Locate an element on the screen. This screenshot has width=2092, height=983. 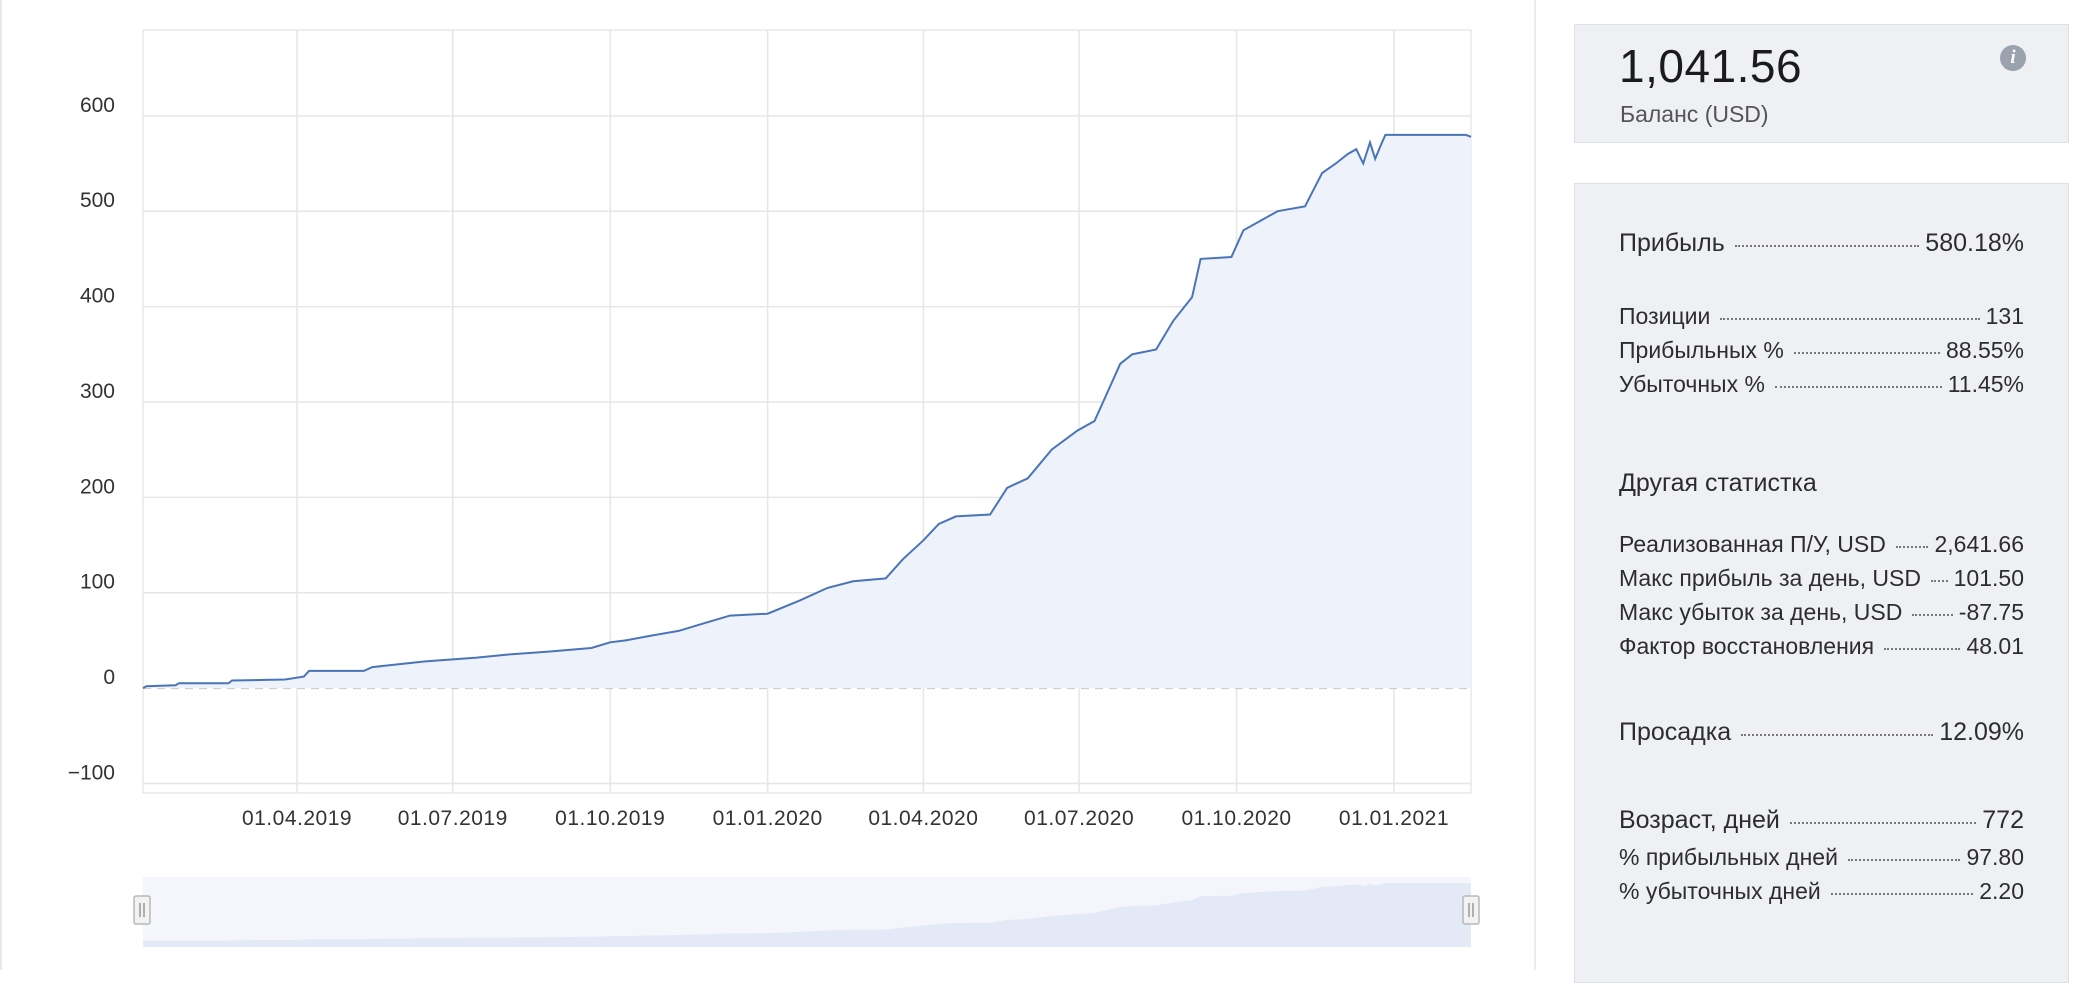
y-tick-label: 0 is located at coordinates (109, 677).